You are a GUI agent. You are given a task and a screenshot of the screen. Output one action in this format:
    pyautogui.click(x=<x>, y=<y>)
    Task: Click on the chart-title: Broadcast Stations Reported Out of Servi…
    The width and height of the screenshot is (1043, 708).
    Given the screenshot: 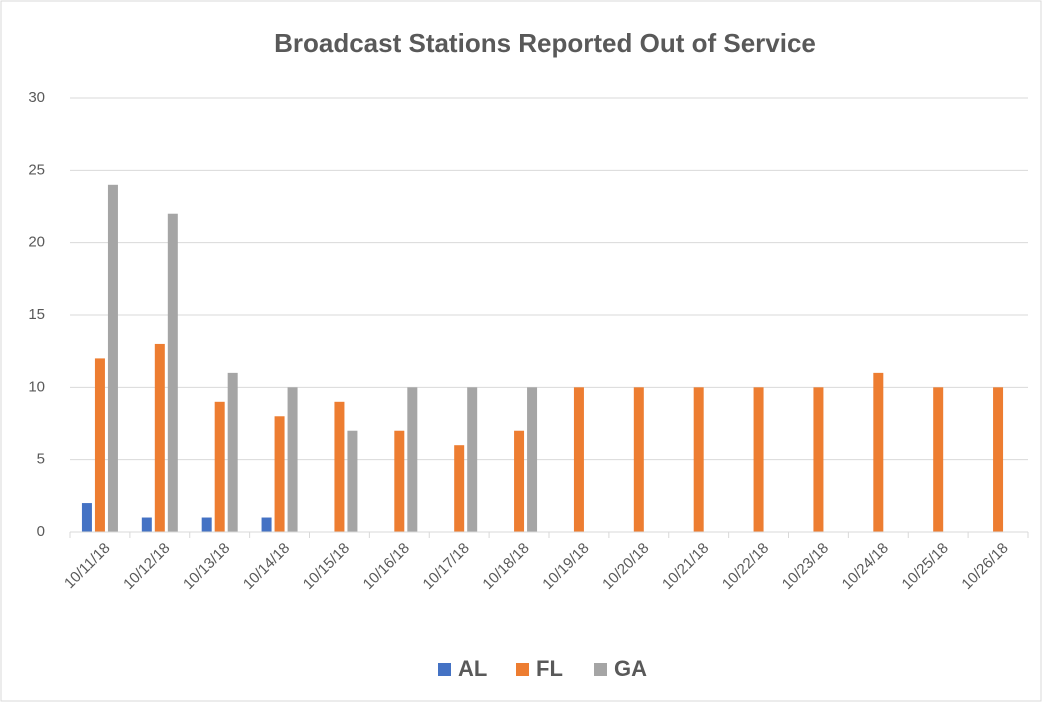 What is the action you would take?
    pyautogui.click(x=545, y=43)
    